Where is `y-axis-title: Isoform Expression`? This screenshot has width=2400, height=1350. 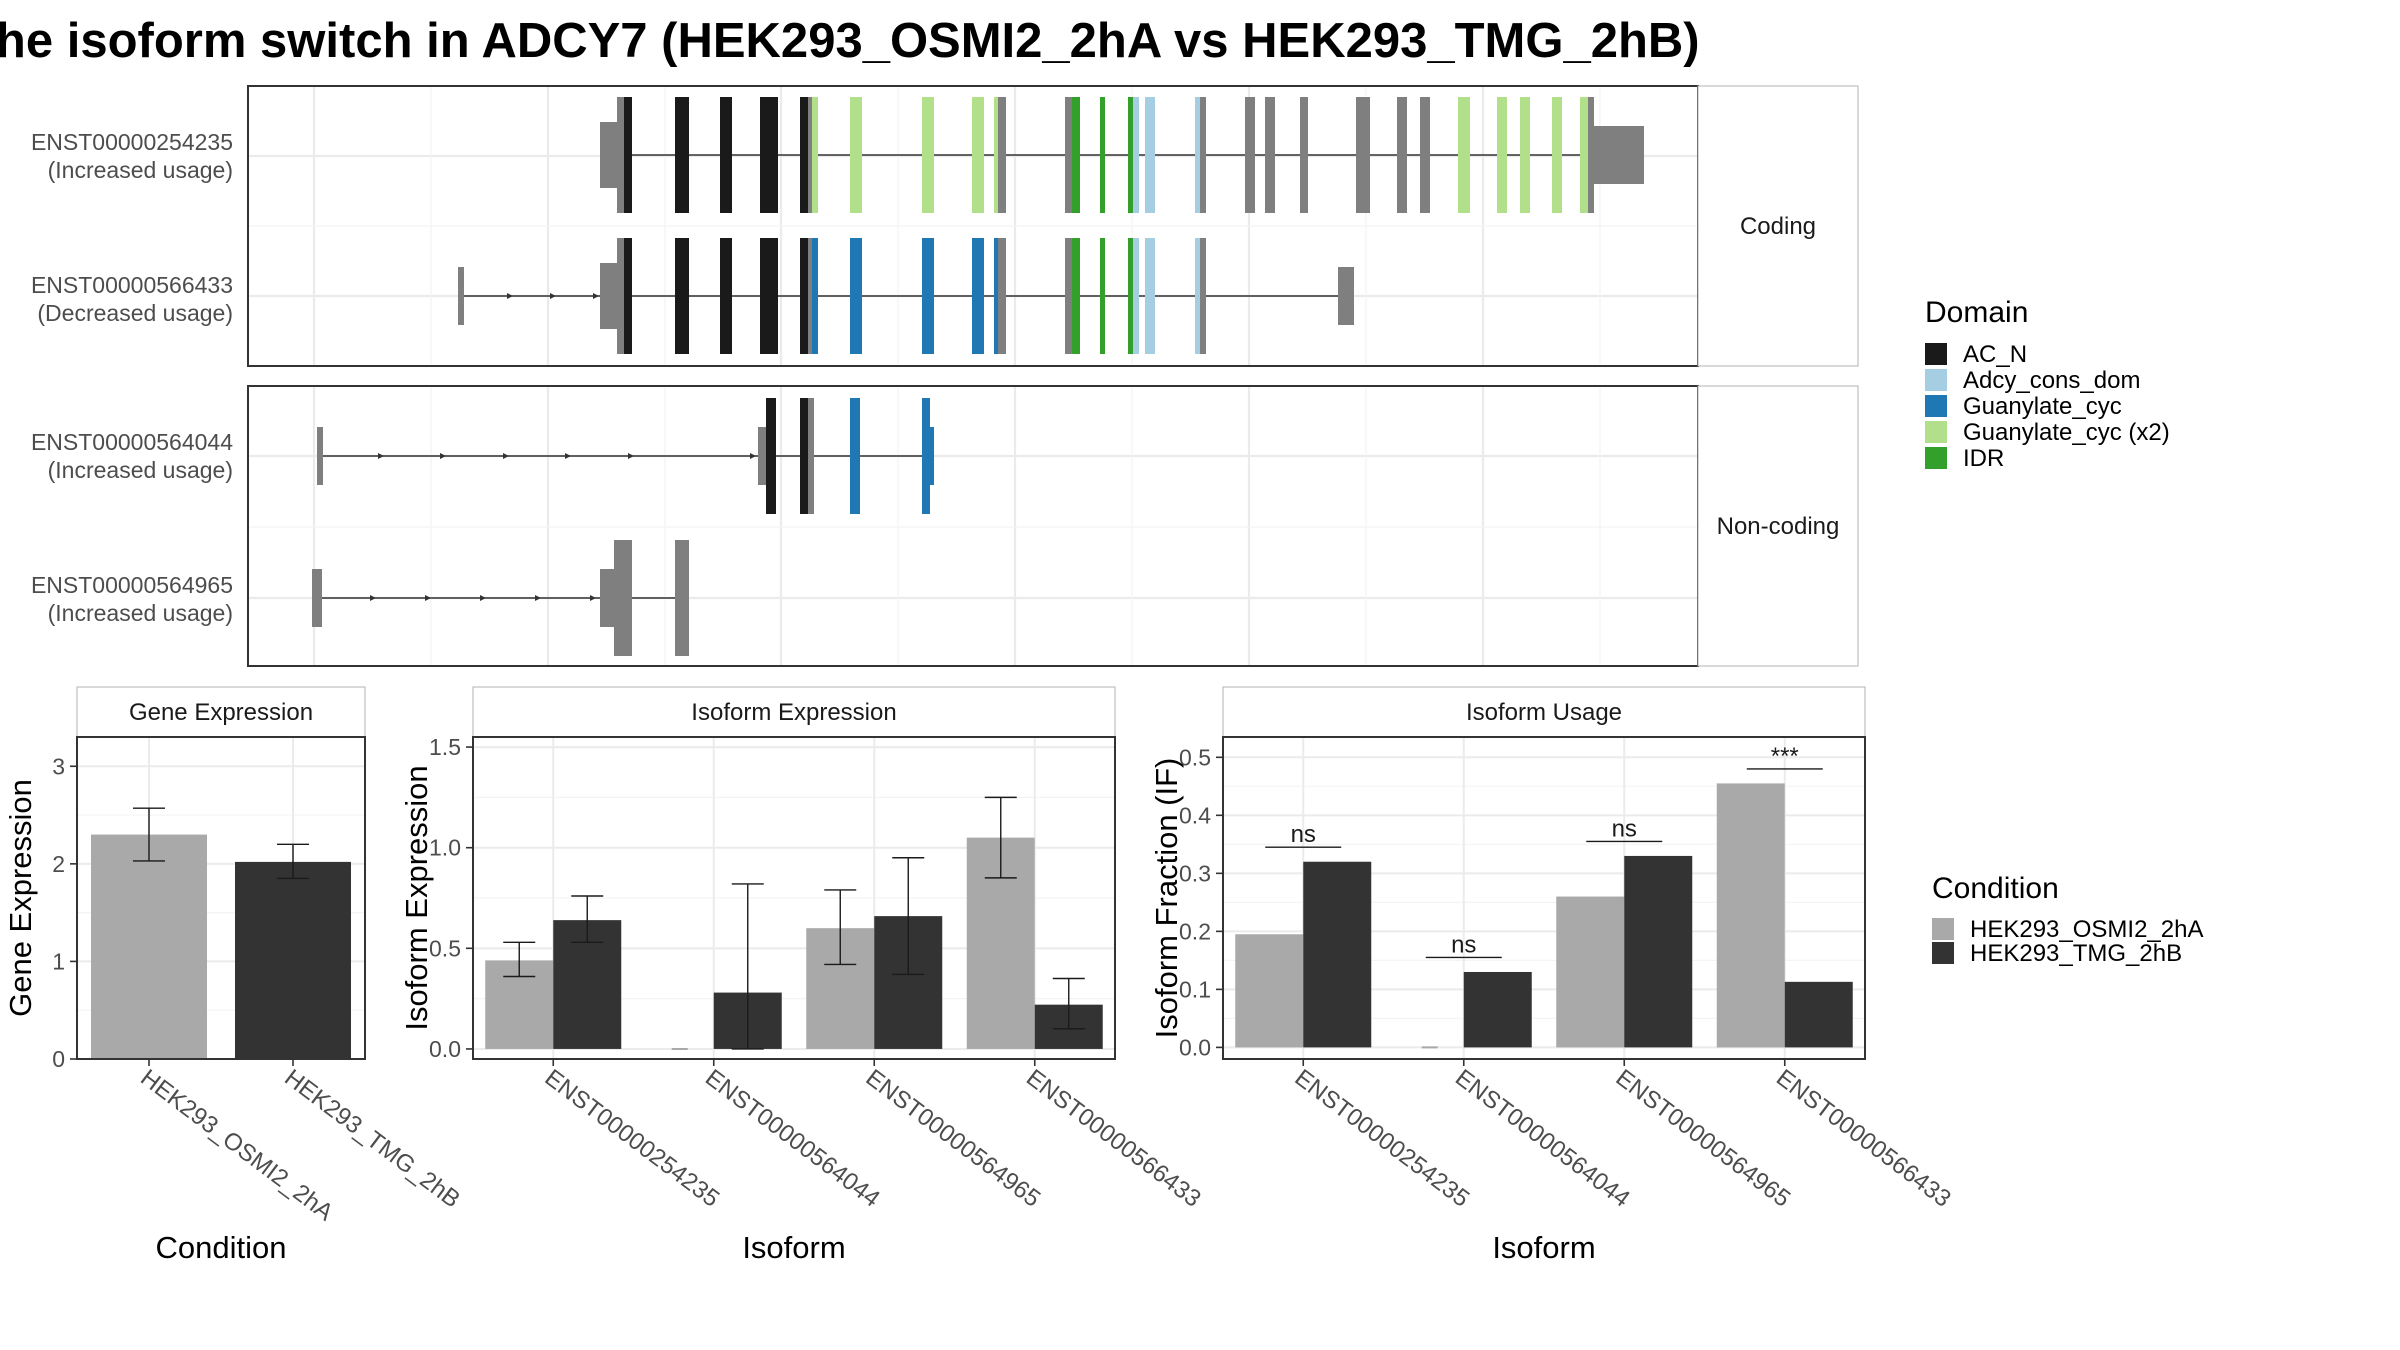 y-axis-title: Isoform Expression is located at coordinates (416, 897).